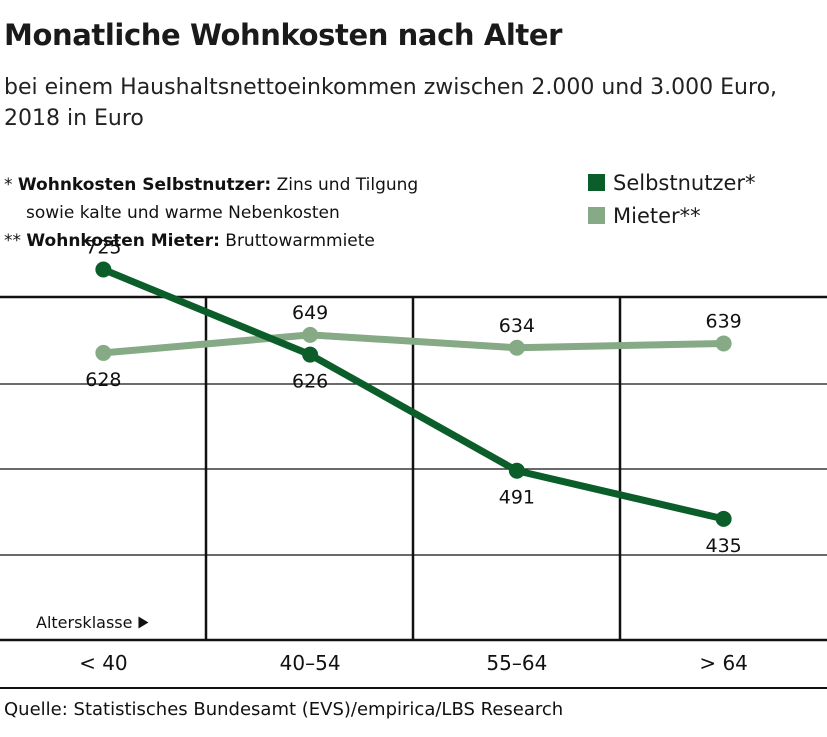 The width and height of the screenshot is (827, 737). What do you see at coordinates (283, 35) in the screenshot?
I see `chart-title: Monatliche Wohnkosten nach Alter` at bounding box center [283, 35].